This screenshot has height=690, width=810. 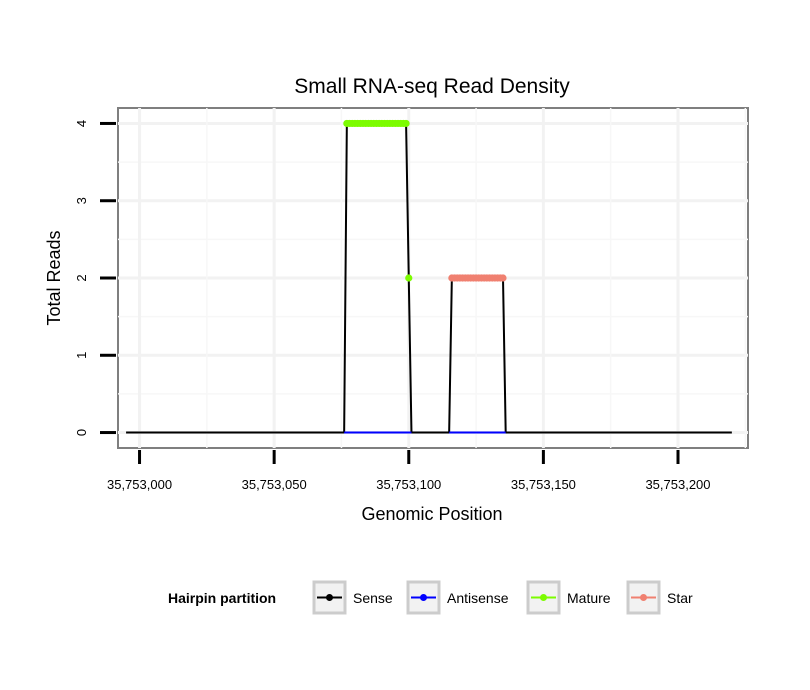 What do you see at coordinates (543, 484) in the screenshot?
I see `x-tick-label: 35,753,150` at bounding box center [543, 484].